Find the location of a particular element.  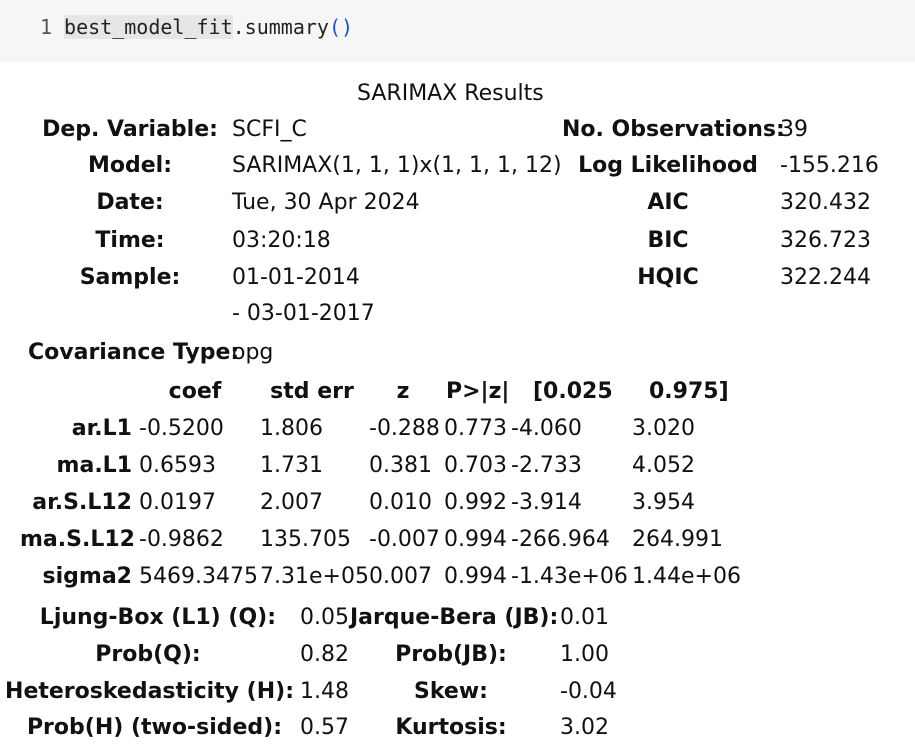

coef-cell: -0.9862 is located at coordinates (181, 539).